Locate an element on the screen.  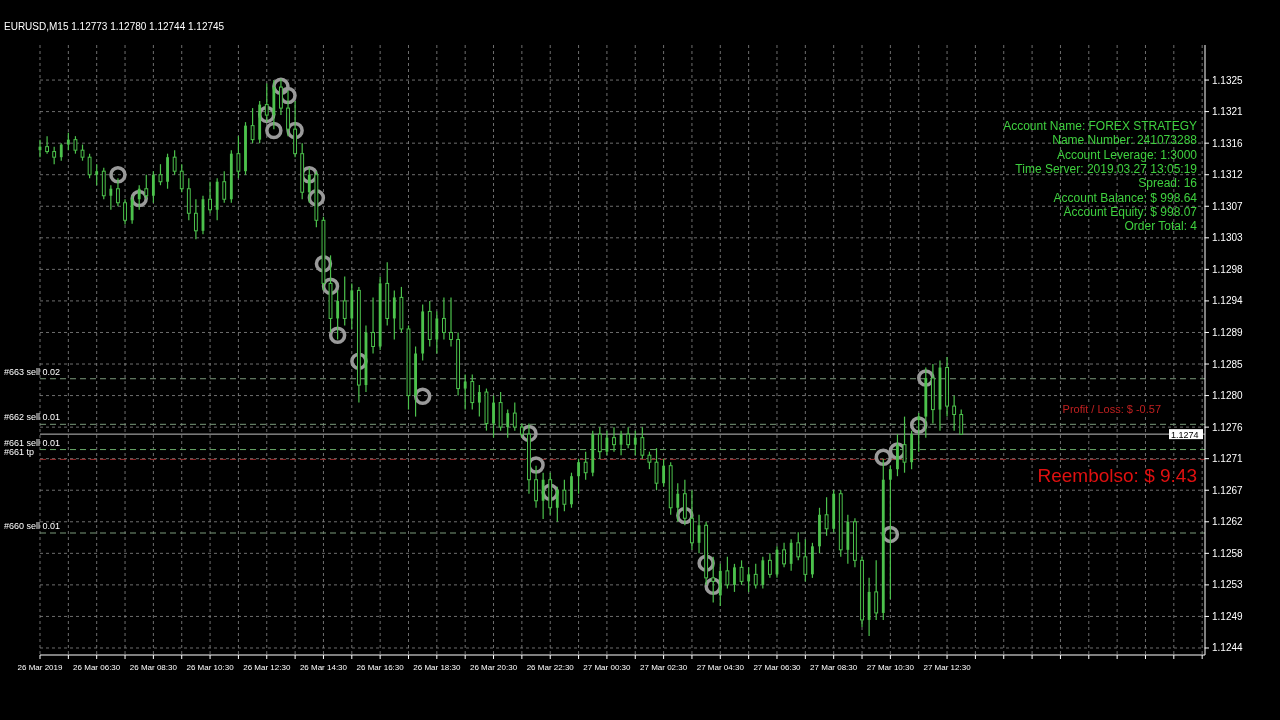
x-tick-label: 27 Mar 04:30 is located at coordinates (720, 667).